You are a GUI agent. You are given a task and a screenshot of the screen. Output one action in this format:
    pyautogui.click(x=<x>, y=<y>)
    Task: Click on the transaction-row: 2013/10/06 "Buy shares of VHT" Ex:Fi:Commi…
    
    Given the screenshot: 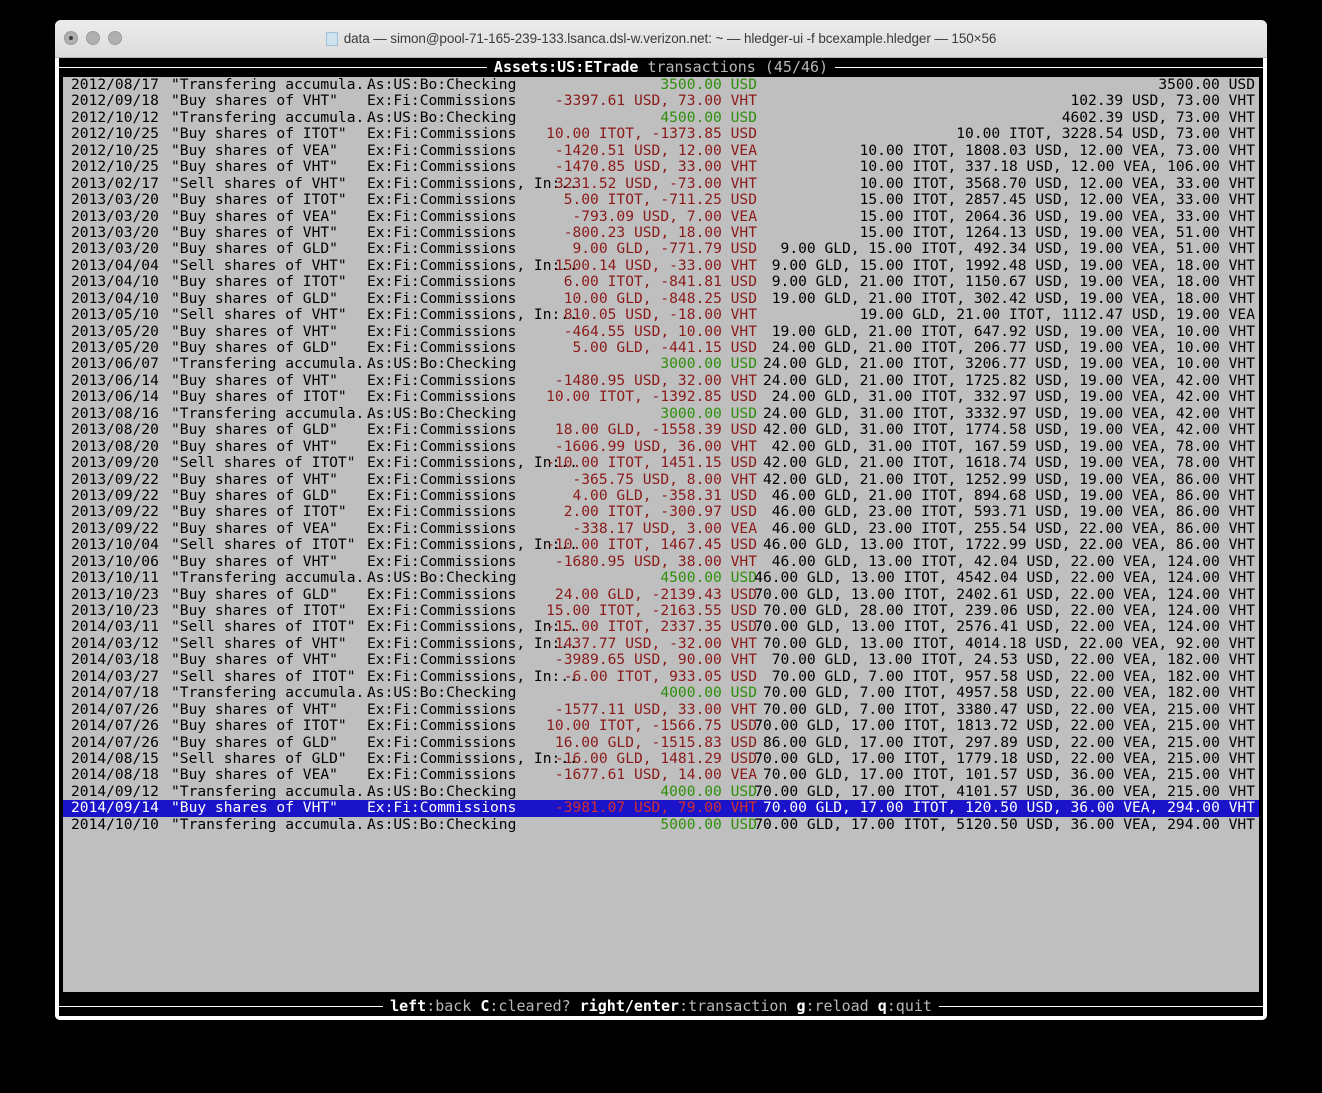 What is the action you would take?
    pyautogui.click(x=661, y=561)
    